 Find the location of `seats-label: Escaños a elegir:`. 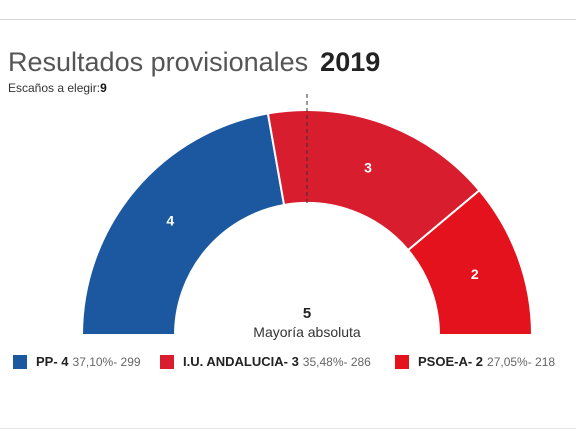

seats-label: Escaños a elegir: is located at coordinates (54, 88).